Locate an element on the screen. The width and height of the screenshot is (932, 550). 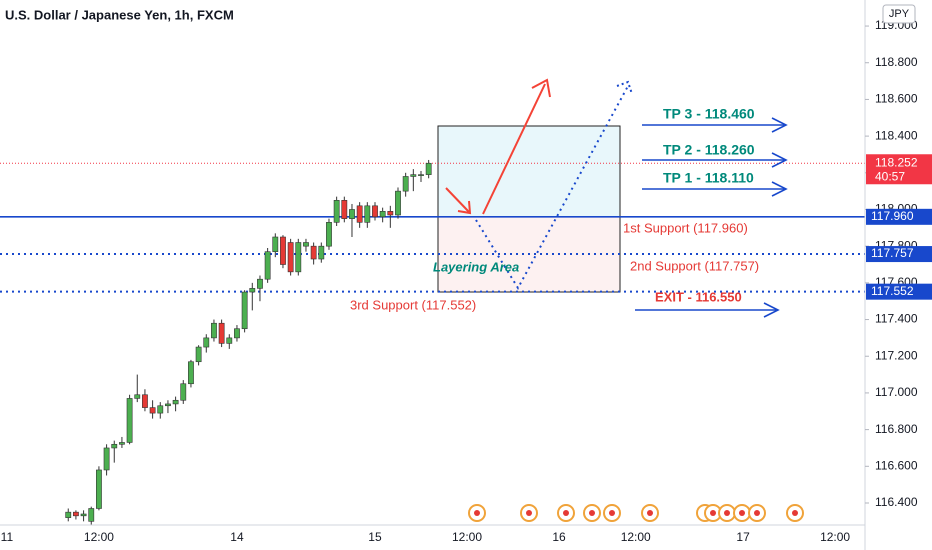
entry-arrow is located at coordinates (457, 200).